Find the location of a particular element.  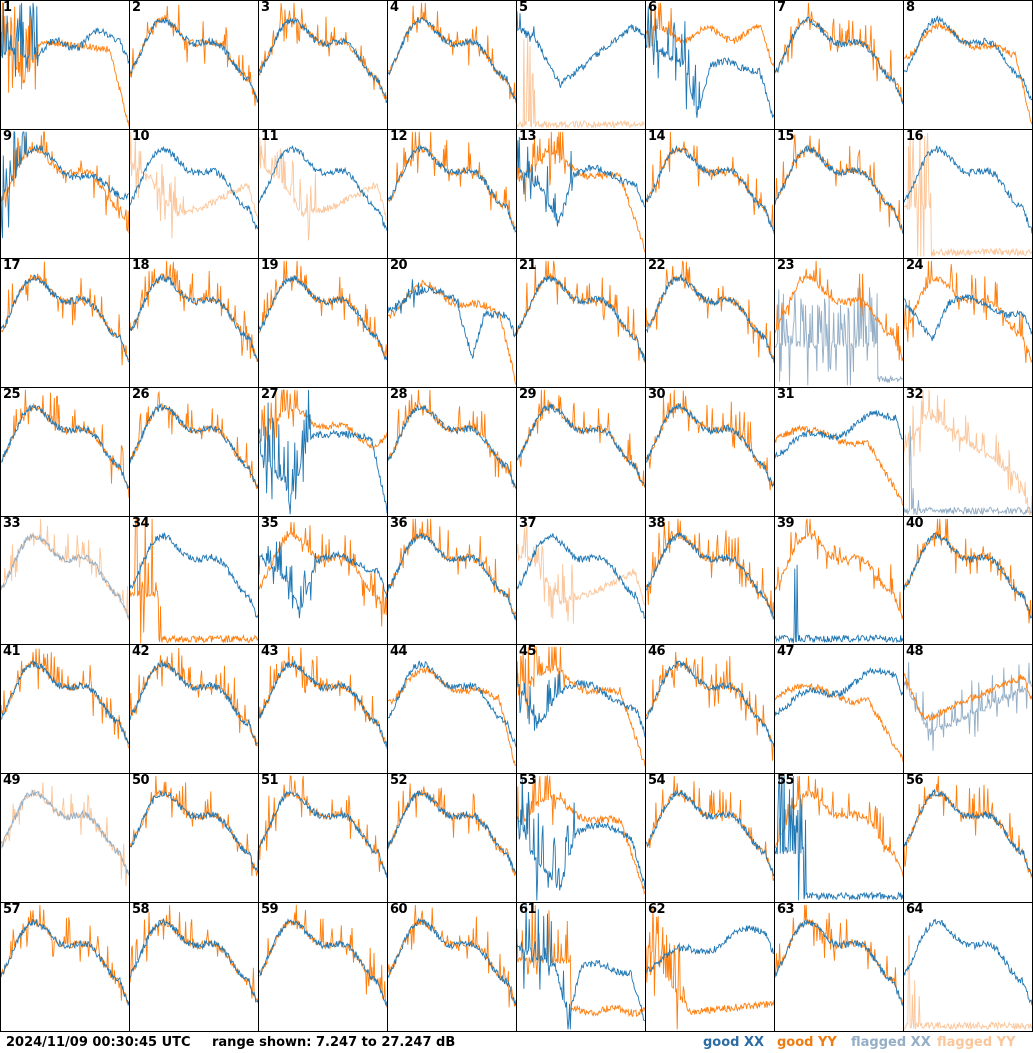

antenna-panel-7: 7 is located at coordinates (839, 65).